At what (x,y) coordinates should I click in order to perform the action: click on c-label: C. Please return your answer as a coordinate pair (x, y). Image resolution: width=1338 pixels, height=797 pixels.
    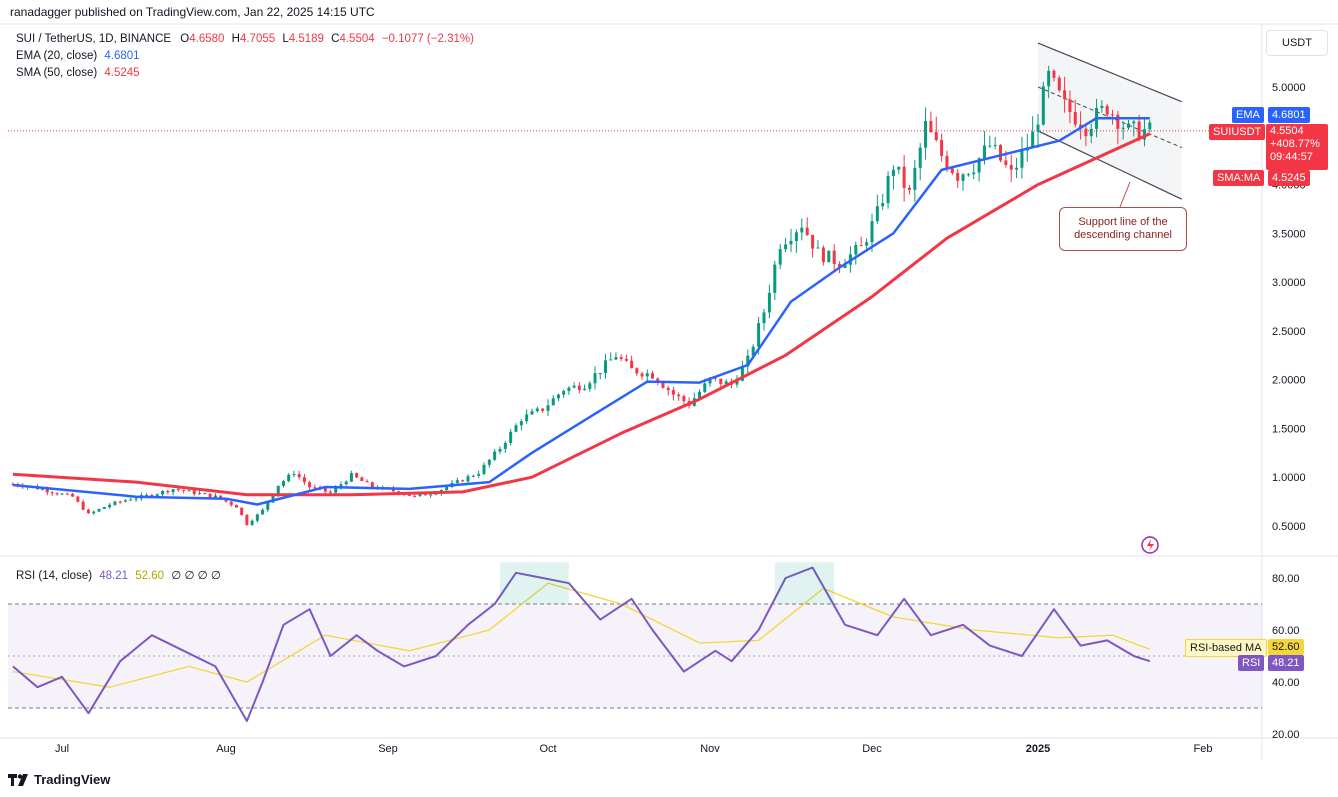
    Looking at the image, I should click on (335, 39).